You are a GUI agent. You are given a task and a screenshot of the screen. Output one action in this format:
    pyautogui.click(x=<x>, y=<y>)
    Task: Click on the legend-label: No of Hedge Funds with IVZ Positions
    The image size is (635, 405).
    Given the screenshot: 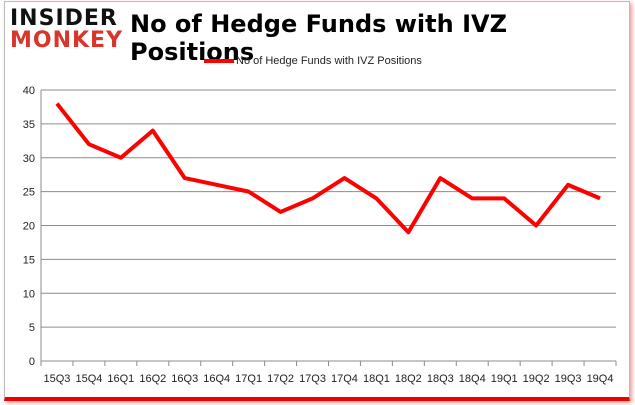 What is the action you would take?
    pyautogui.click(x=329, y=61)
    